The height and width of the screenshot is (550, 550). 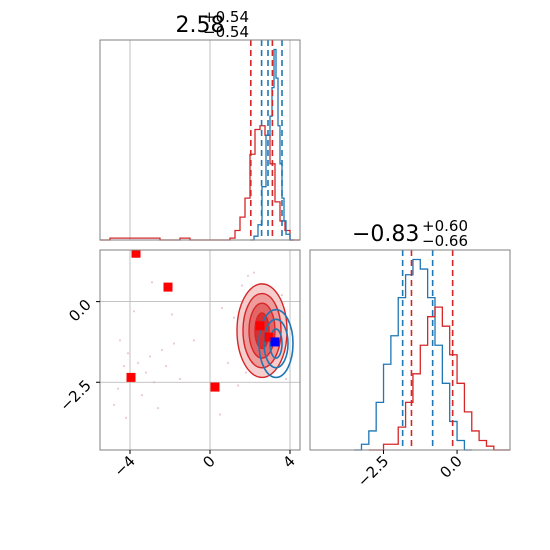 I want to click on hist-y-frame, so click(x=410, y=350).